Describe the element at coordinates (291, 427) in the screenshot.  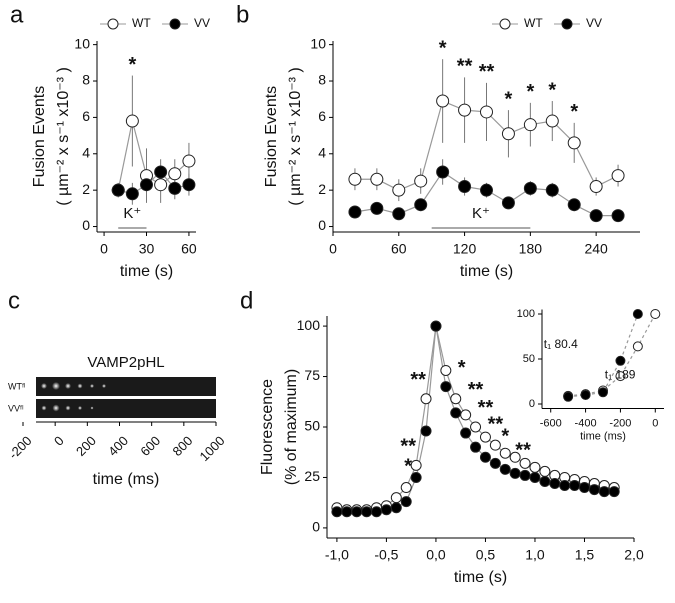
I see `y-axis-label: (% of maximum)` at that location.